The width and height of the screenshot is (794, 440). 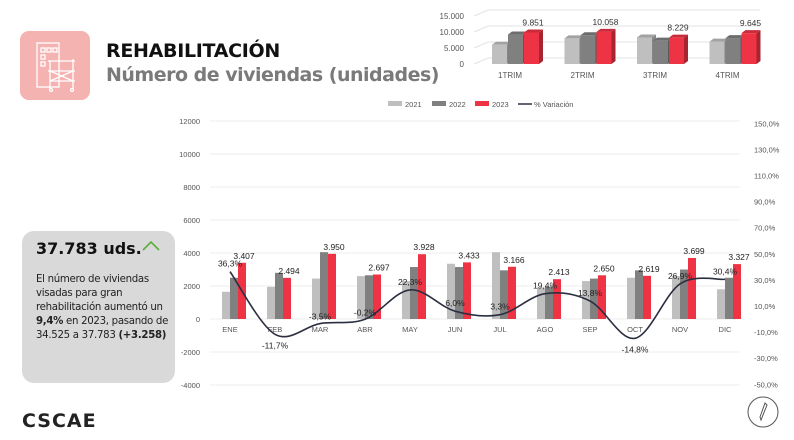 I want to click on y-tick-label: 5.000, so click(x=454, y=48).